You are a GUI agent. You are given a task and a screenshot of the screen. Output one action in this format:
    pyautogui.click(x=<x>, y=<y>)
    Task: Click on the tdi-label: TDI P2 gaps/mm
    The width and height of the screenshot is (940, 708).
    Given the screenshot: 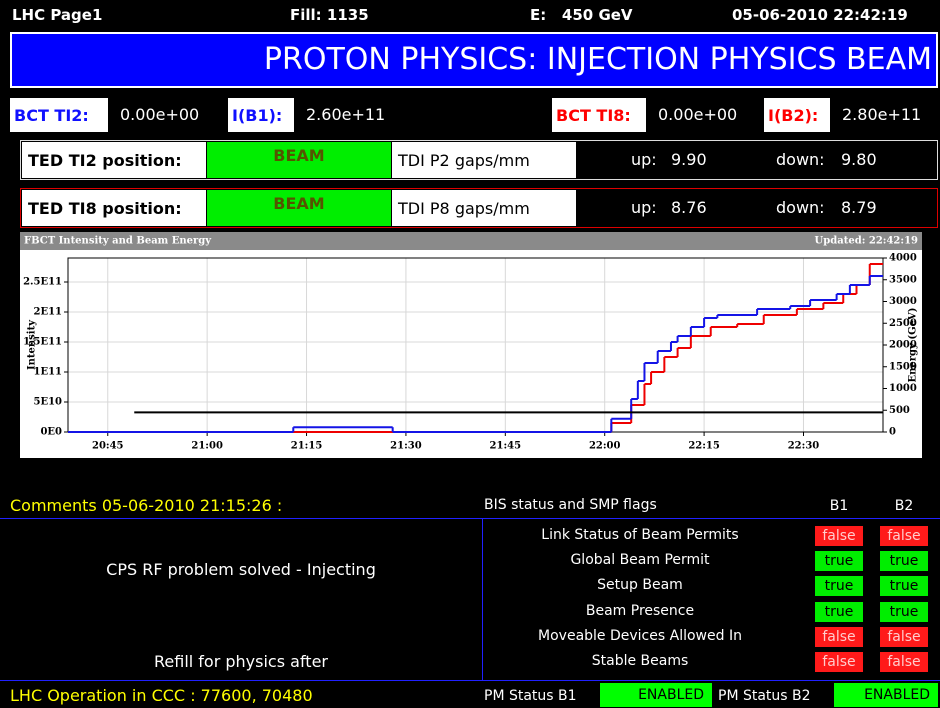 What is the action you would take?
    pyautogui.click(x=484, y=160)
    